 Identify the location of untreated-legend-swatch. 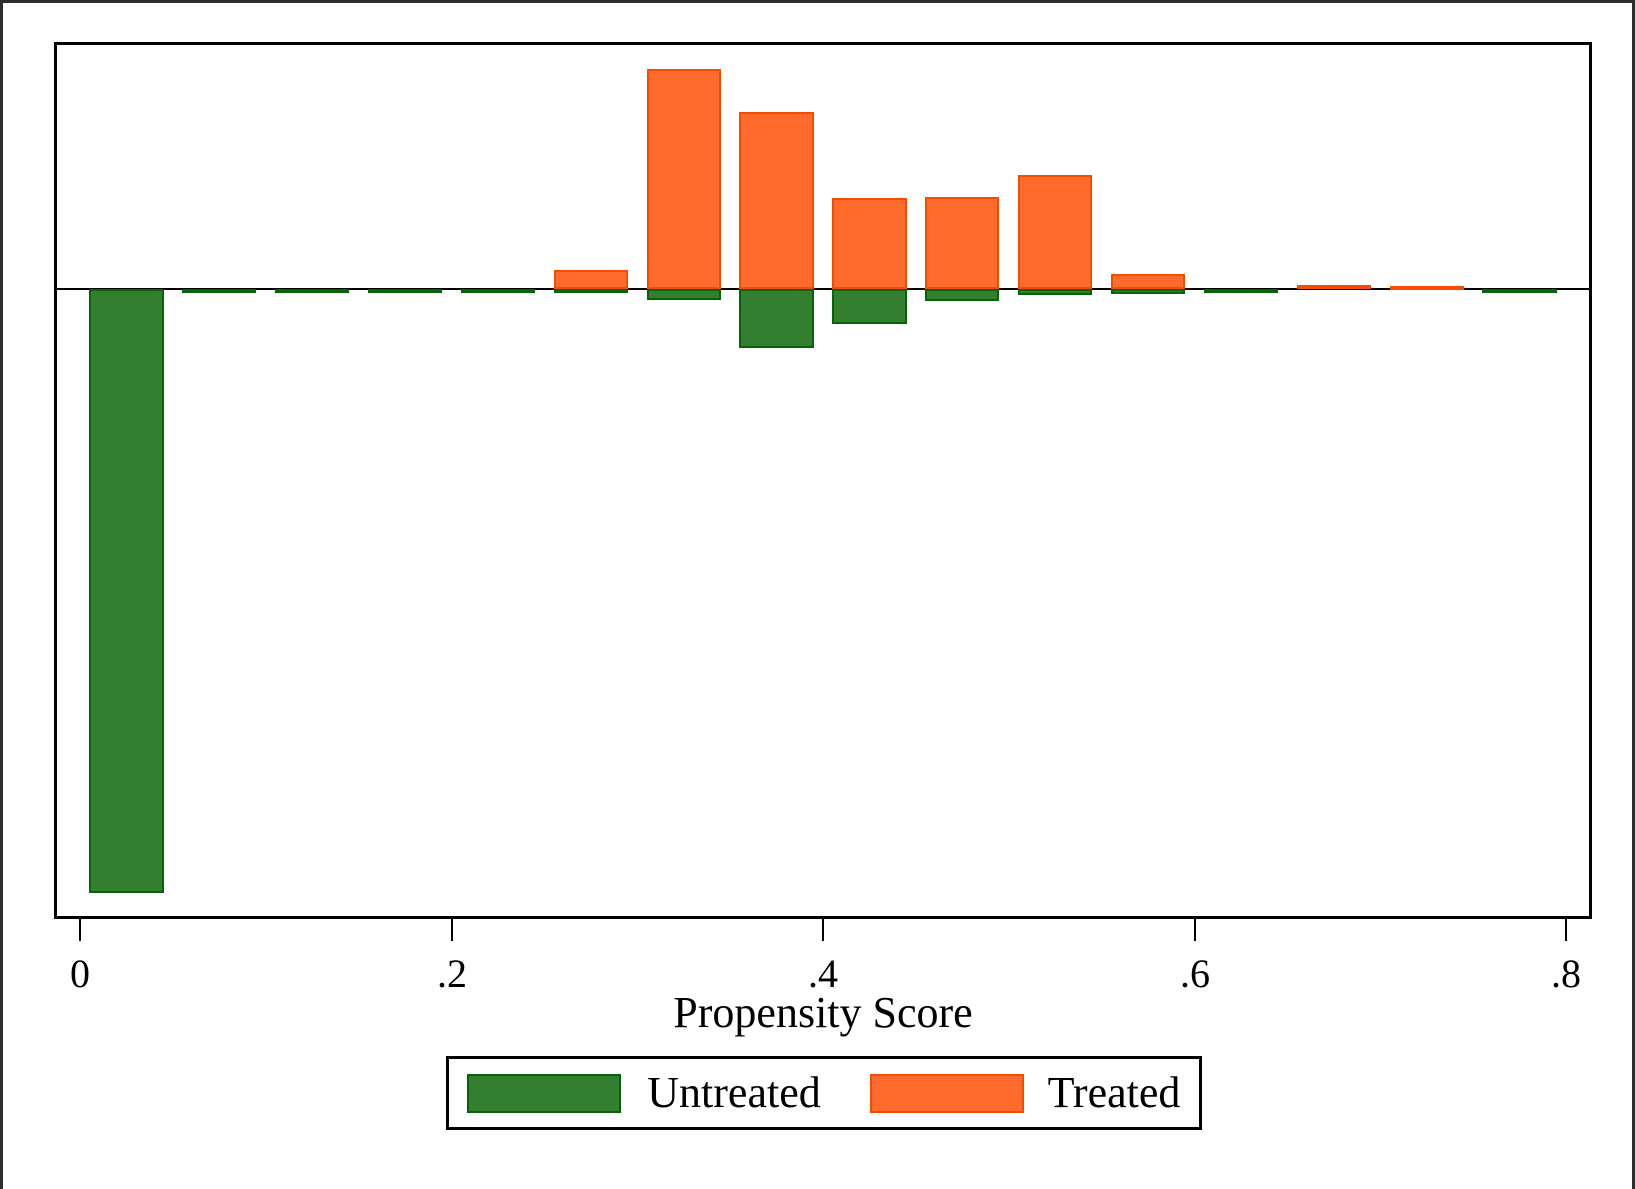
(544, 1093).